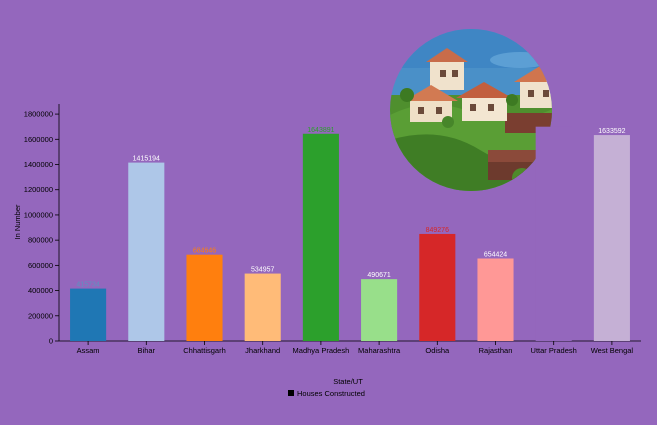  I want to click on bar-value-label: 849276, so click(437, 230).